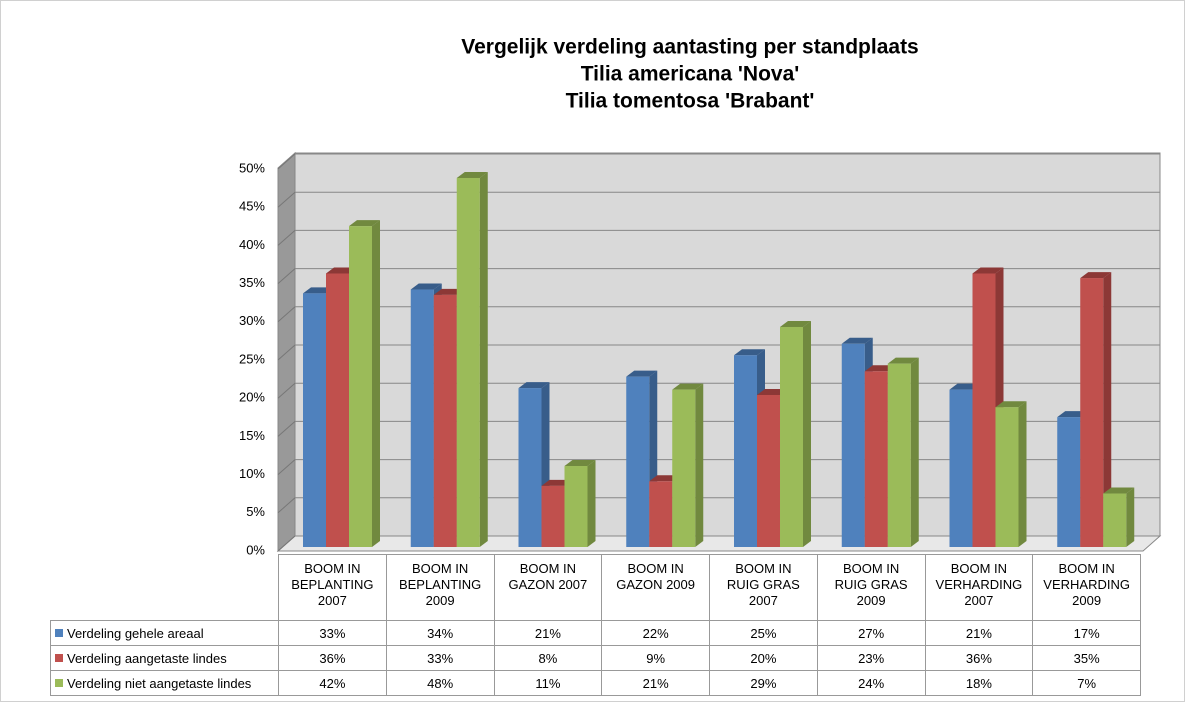 Image resolution: width=1185 pixels, height=702 pixels. What do you see at coordinates (252, 473) in the screenshot?
I see `y-tick-label: 10%` at bounding box center [252, 473].